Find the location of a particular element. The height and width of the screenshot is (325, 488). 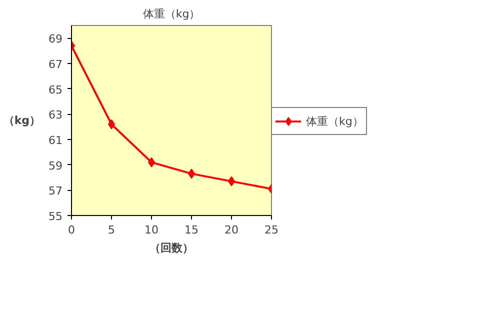

y-tick-label: 69 is located at coordinates (55, 39).